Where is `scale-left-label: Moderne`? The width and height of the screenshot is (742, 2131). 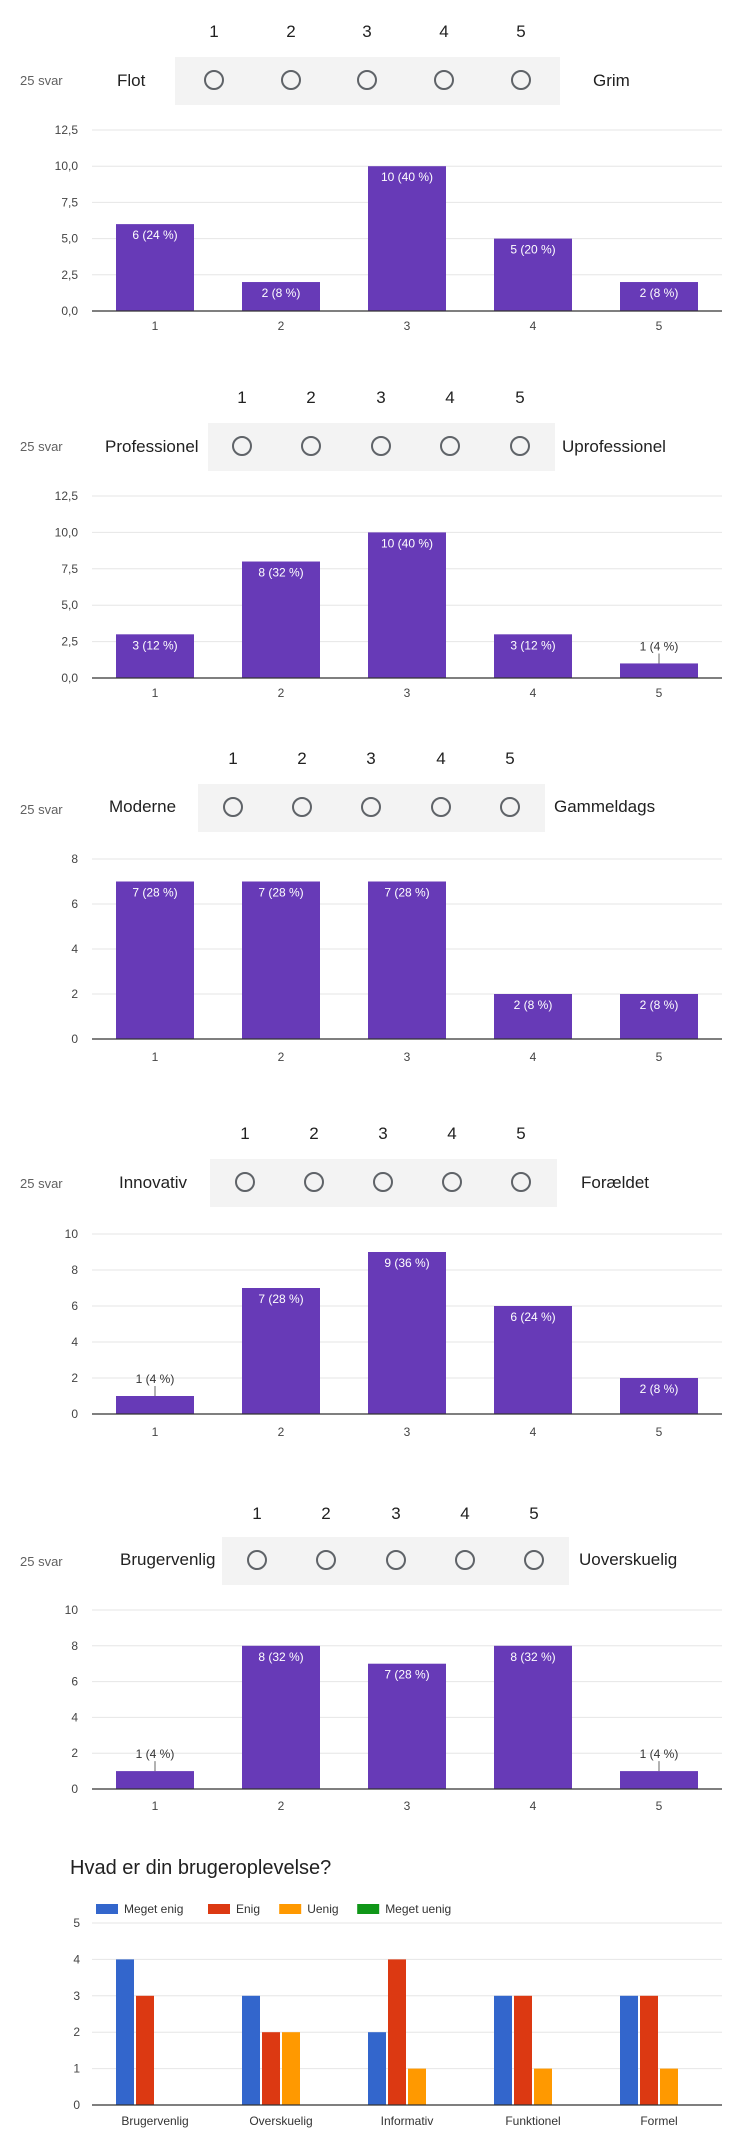
scale-left-label: Moderne is located at coordinates (143, 806).